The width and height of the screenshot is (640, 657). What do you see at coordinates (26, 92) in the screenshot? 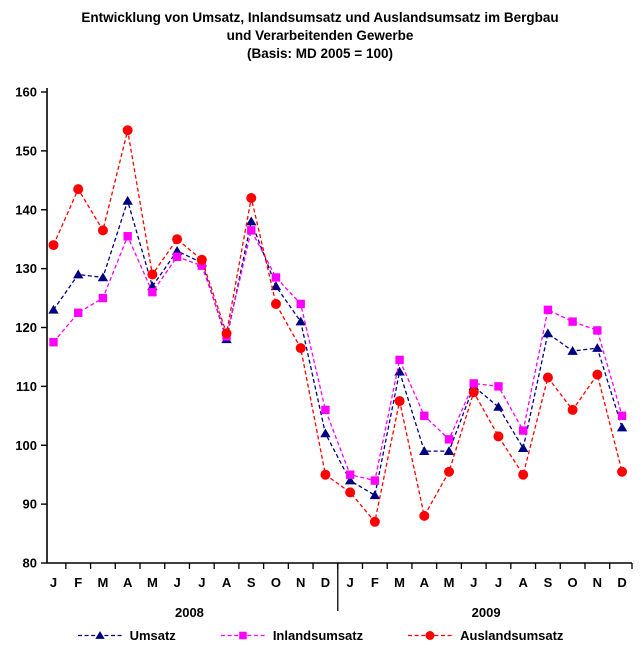
I see `y-tick-label: 160` at bounding box center [26, 92].